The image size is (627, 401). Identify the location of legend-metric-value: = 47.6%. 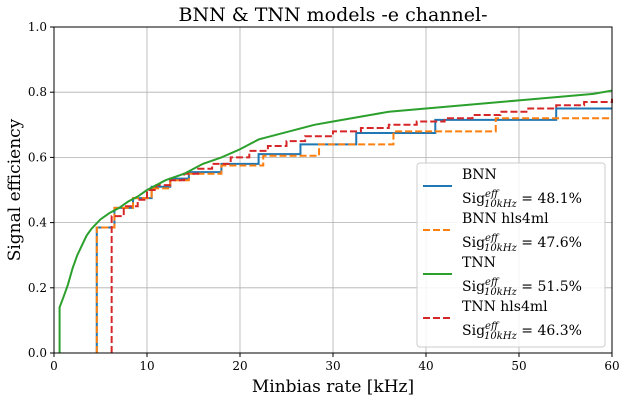
(549, 243).